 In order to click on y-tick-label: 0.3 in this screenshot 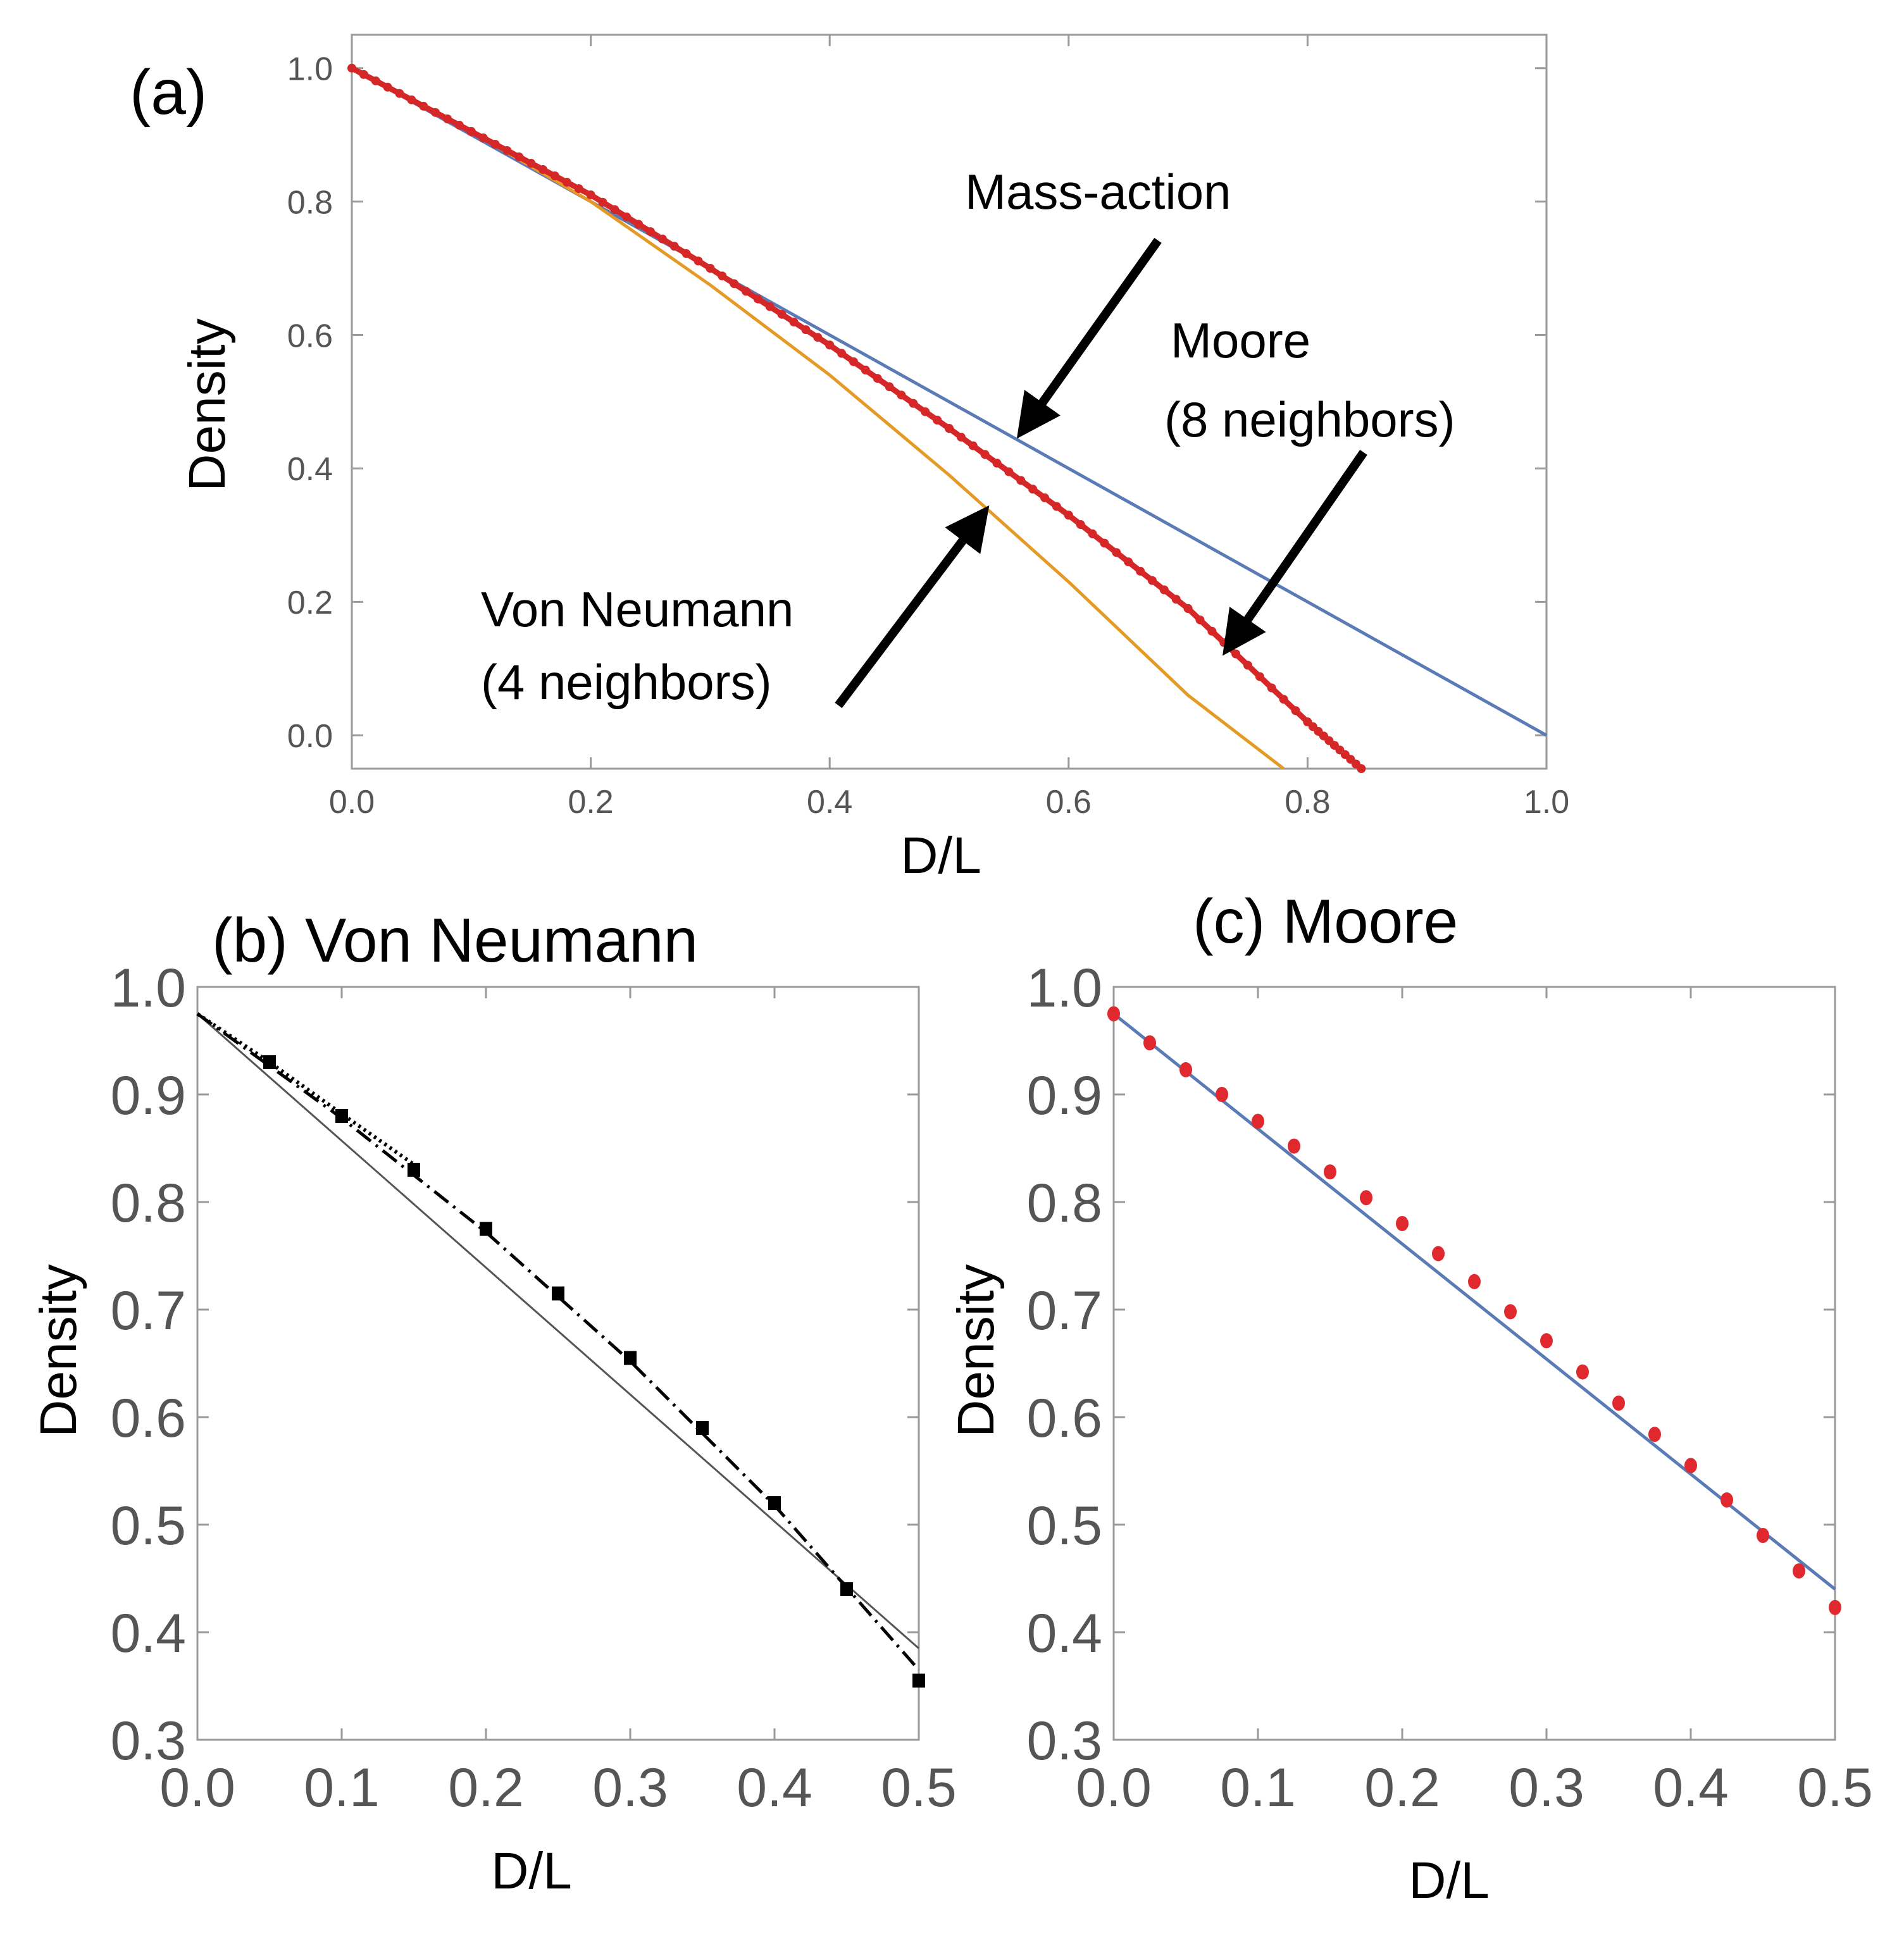, I will do `click(148, 1741)`.